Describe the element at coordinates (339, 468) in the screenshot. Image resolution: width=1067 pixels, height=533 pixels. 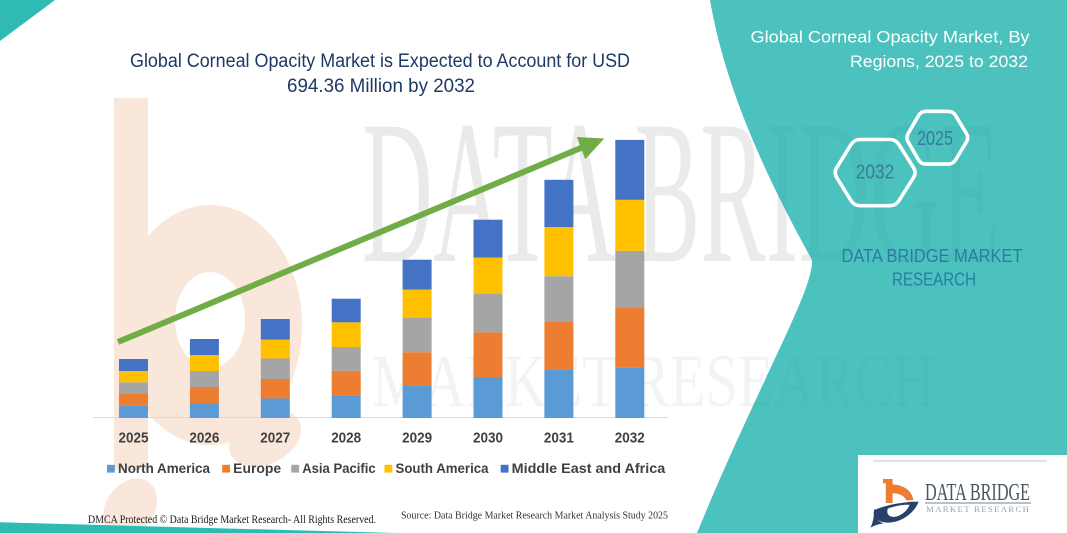
I see `svg-text: Asia Pacific` at that location.